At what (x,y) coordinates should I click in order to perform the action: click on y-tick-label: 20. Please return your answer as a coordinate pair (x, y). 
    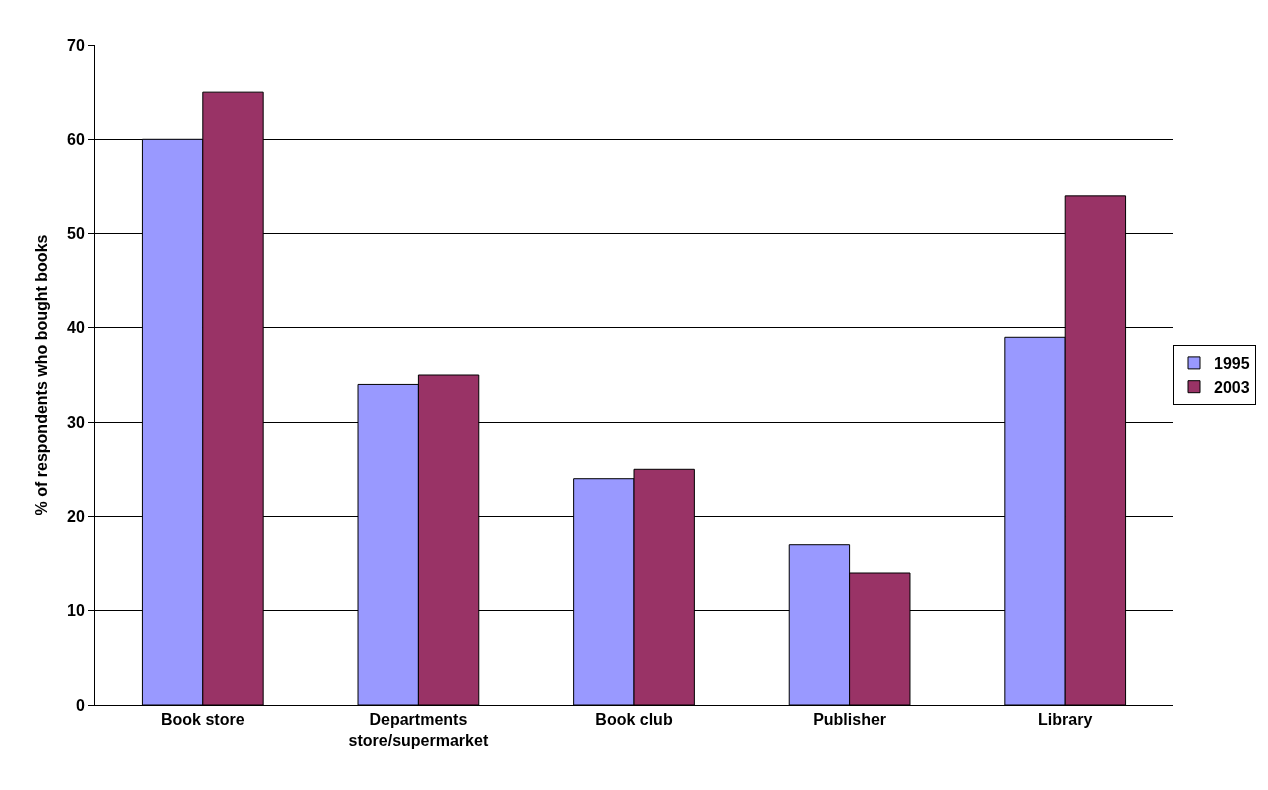
    Looking at the image, I should click on (76, 517).